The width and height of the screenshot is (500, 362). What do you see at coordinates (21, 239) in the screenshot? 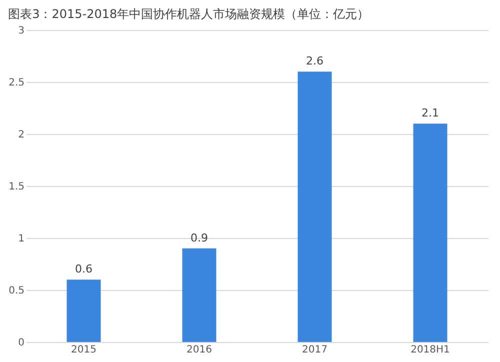
I see `y-tick-label: 1` at bounding box center [21, 239].